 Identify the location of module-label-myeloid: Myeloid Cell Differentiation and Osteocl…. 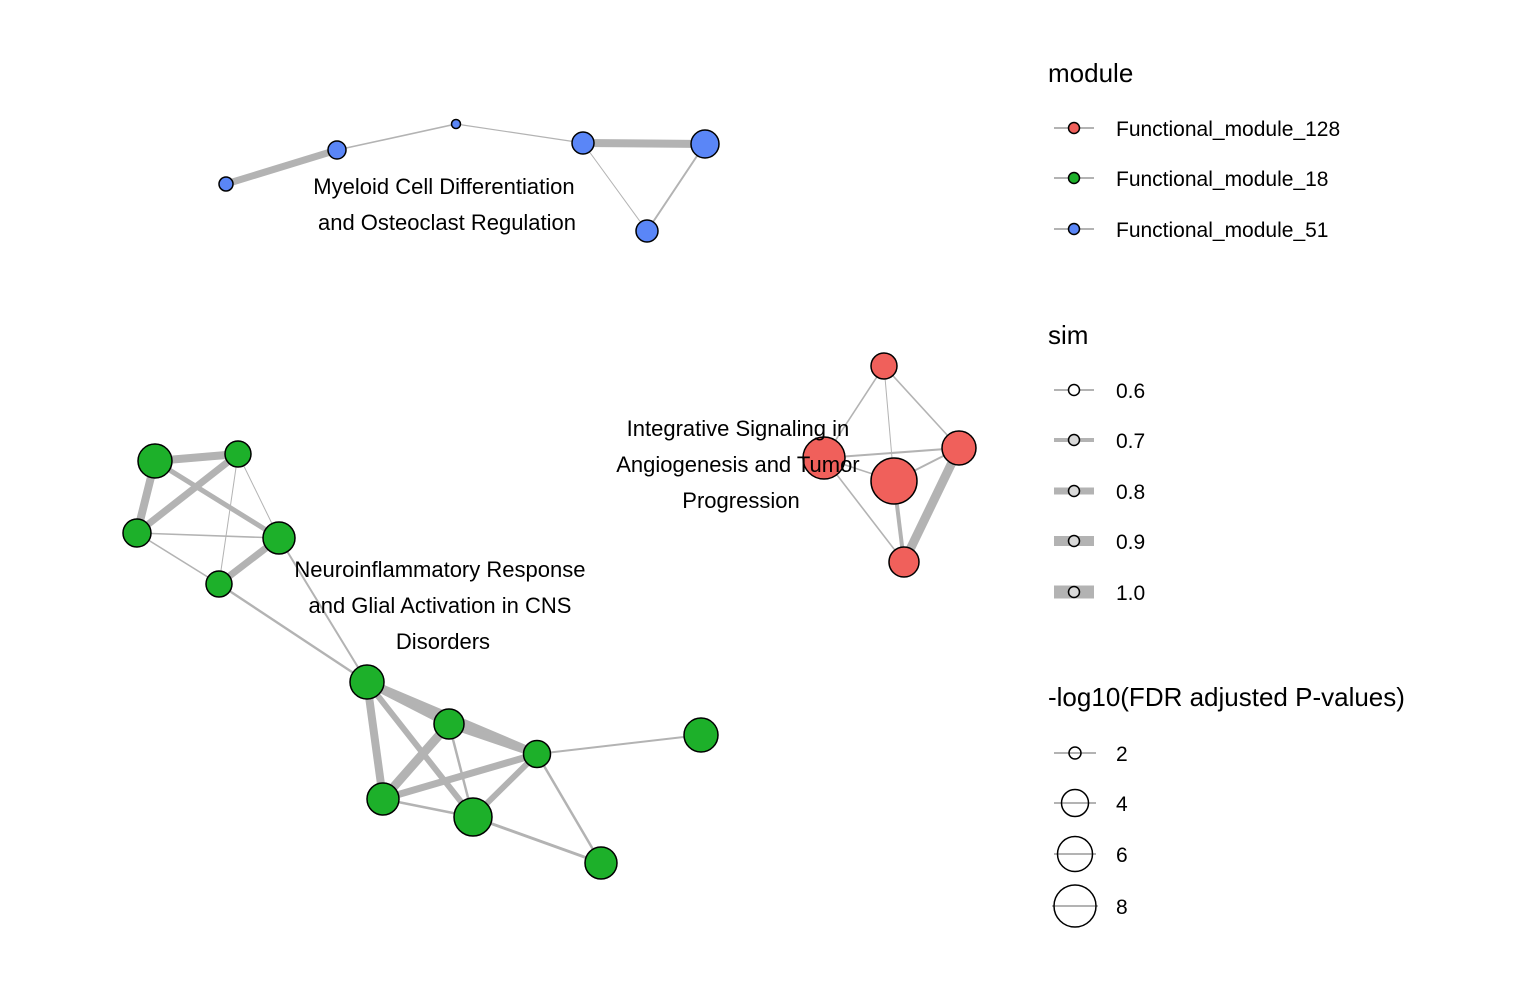
(446, 204).